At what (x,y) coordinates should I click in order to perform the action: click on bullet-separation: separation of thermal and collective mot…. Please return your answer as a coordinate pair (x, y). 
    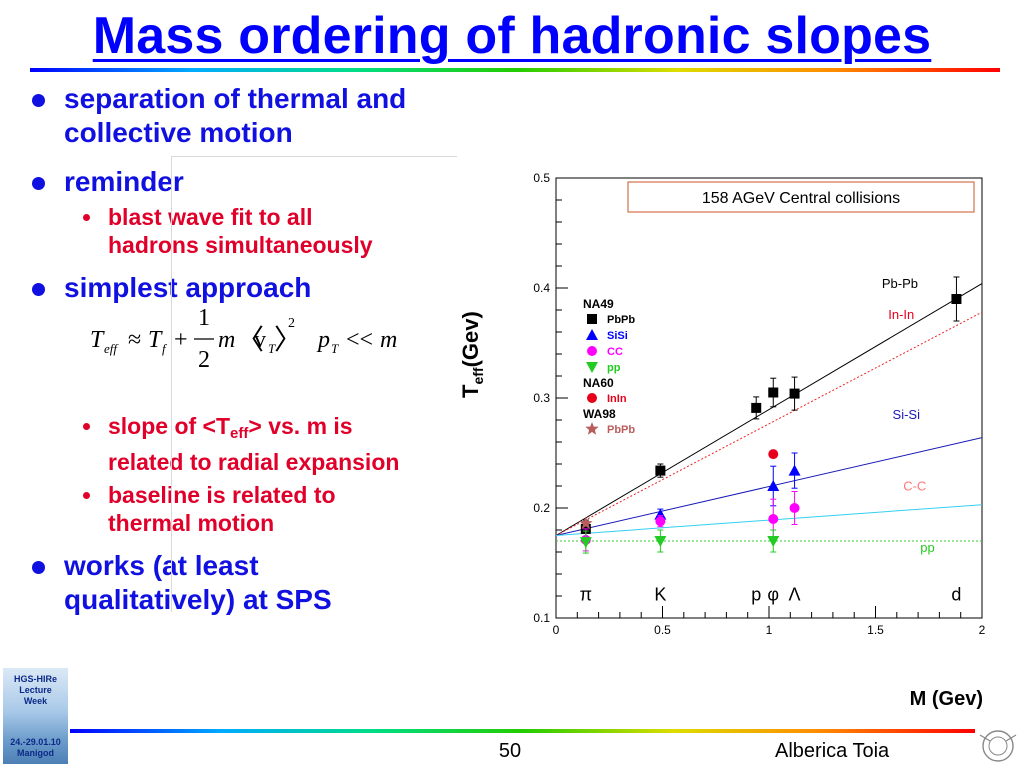
    Looking at the image, I should click on (258, 116).